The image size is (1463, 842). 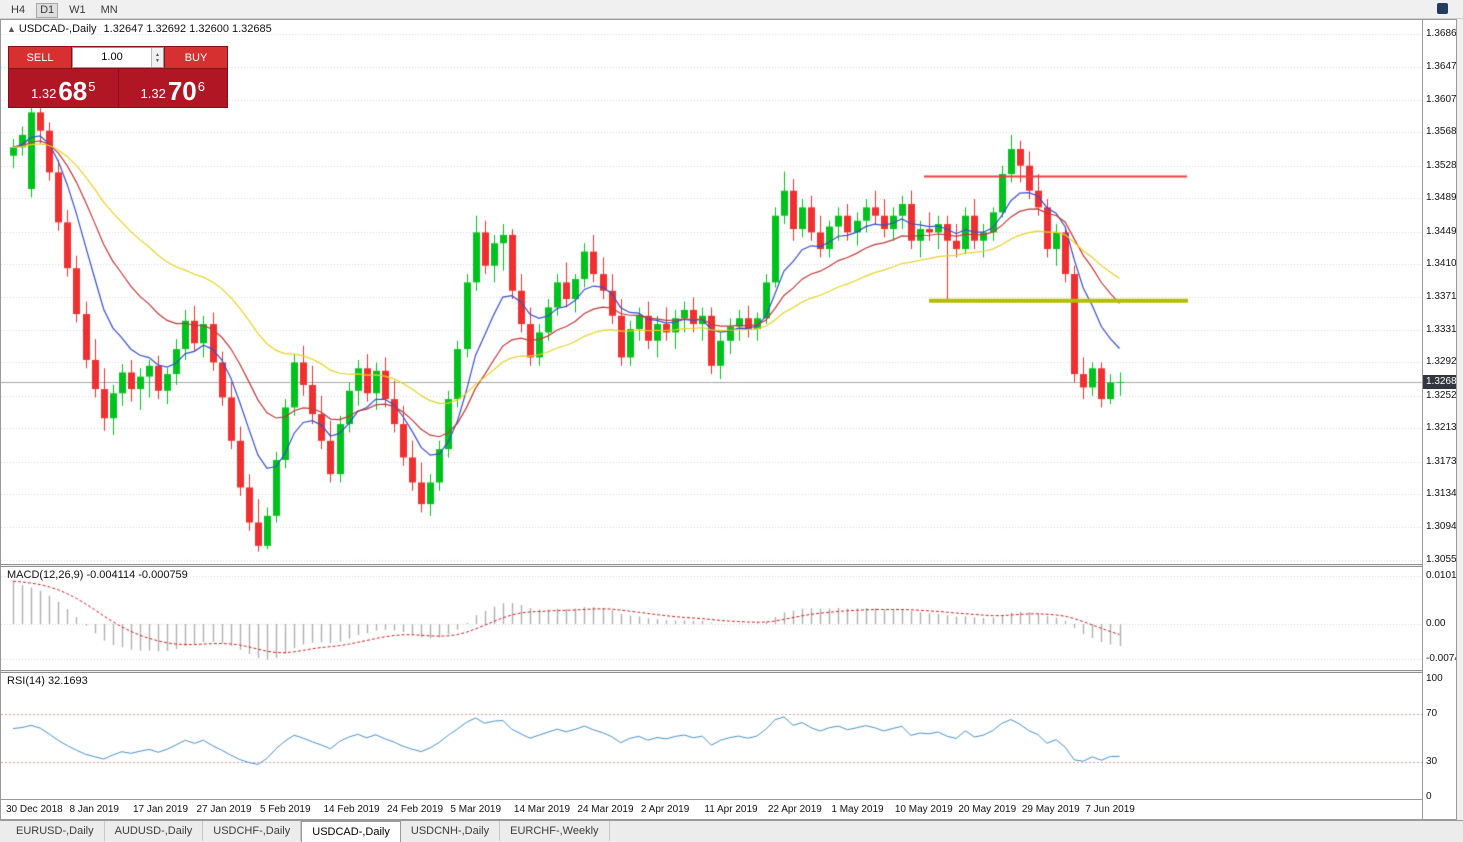 I want to click on date-axis-label: 10 May 2019, so click(x=923, y=809).